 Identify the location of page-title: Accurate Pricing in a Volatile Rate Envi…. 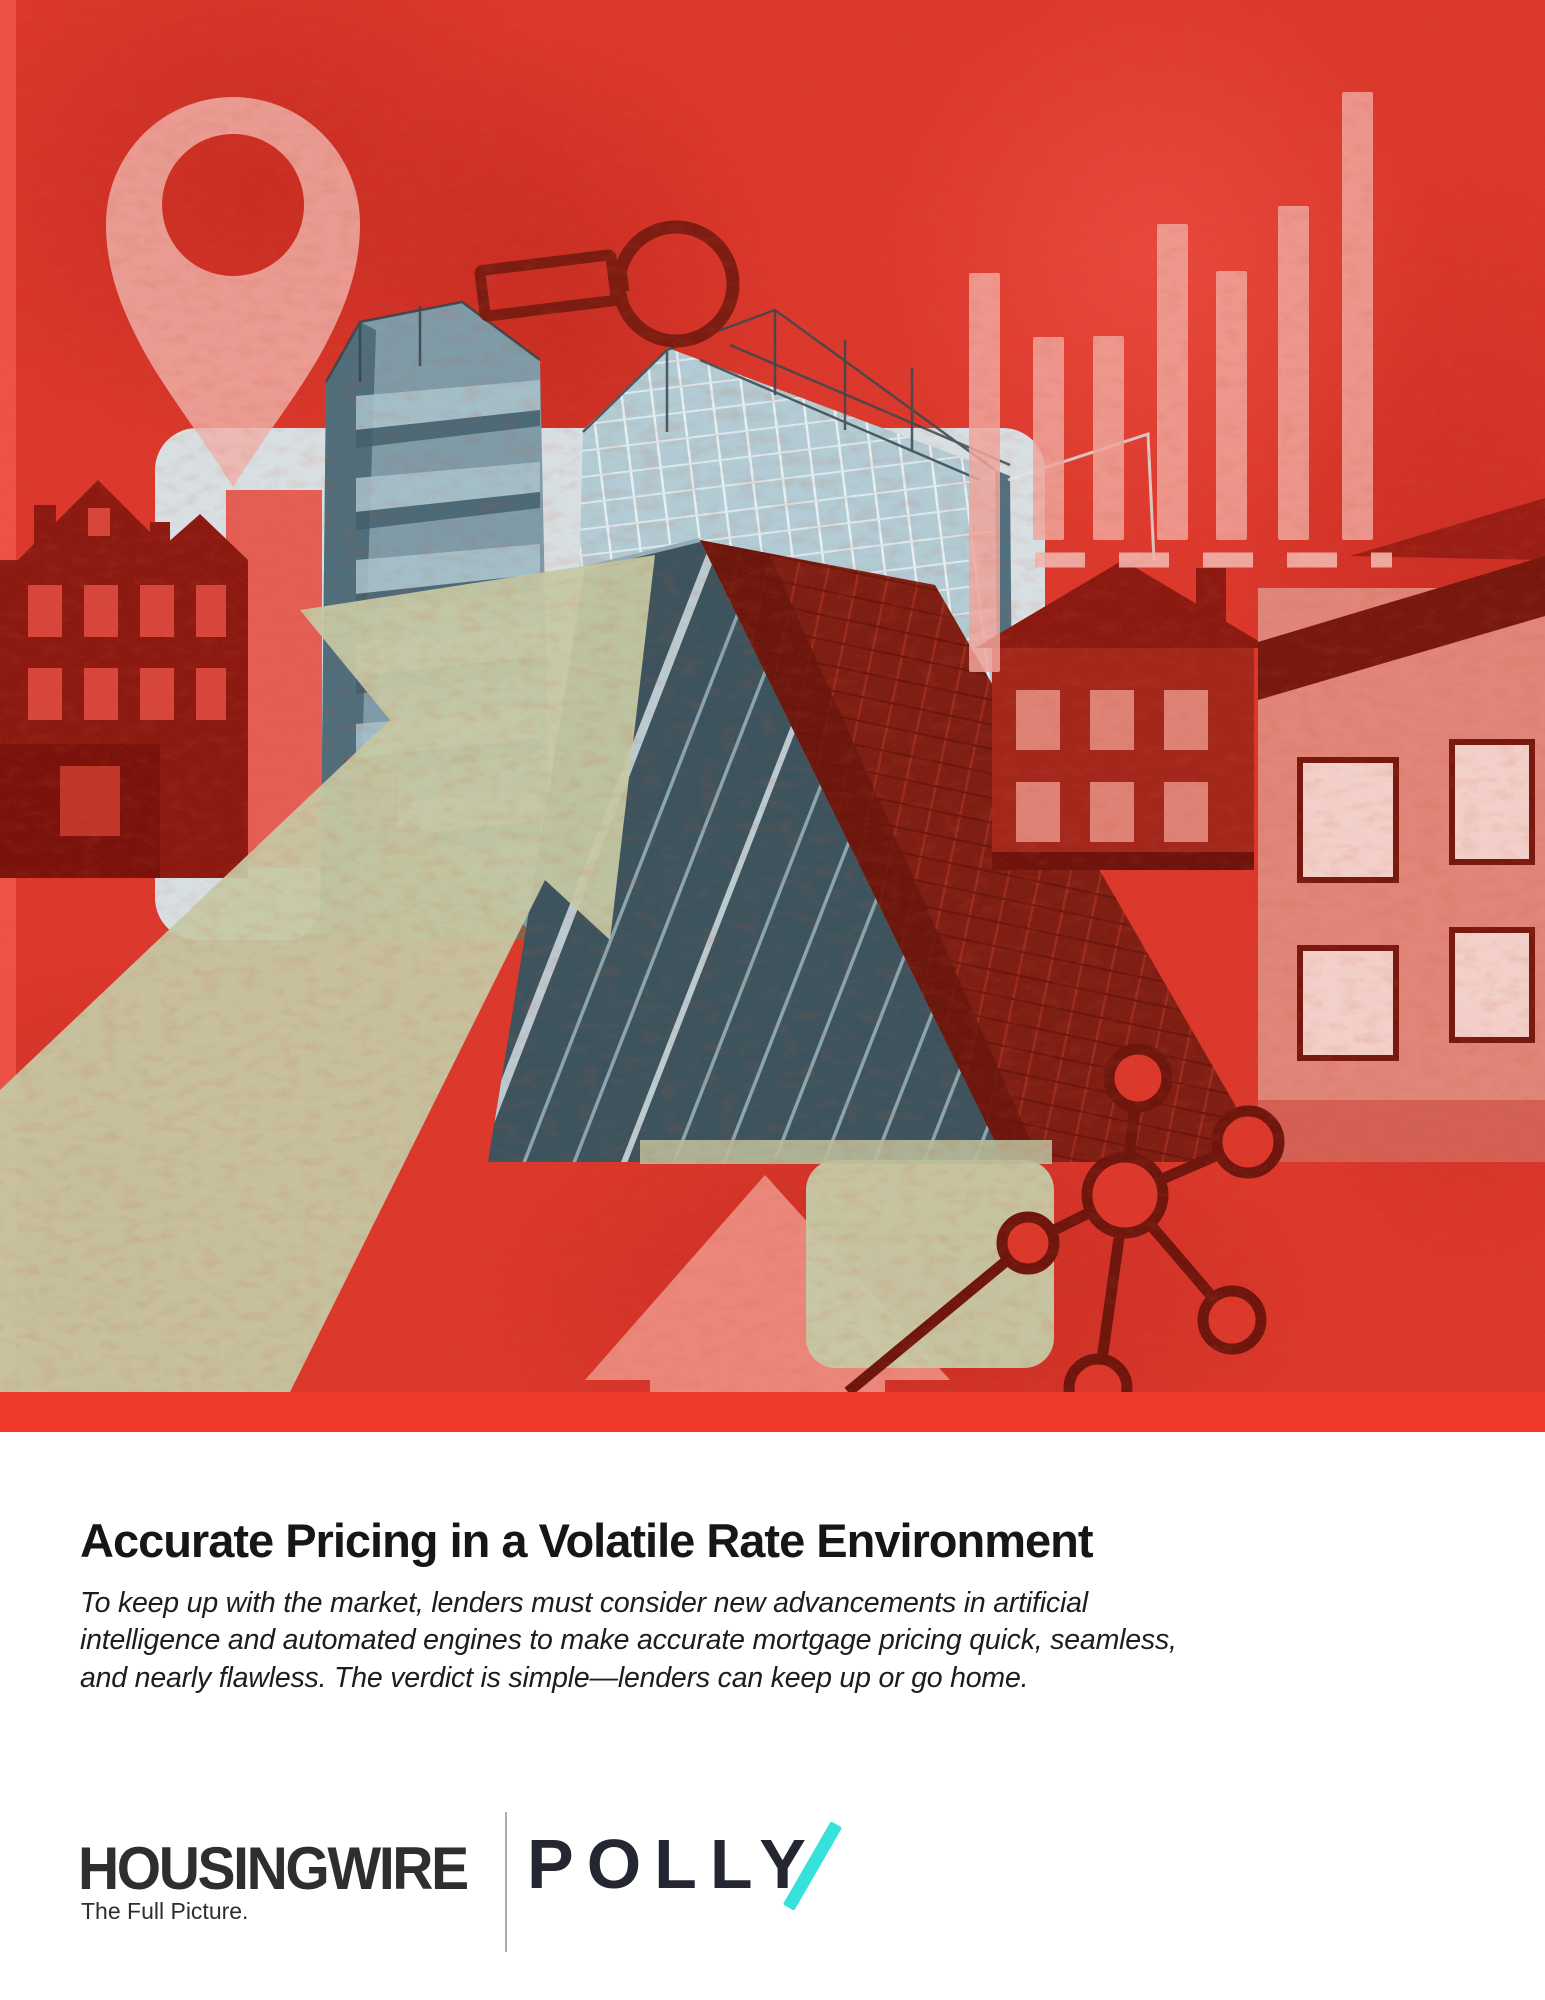
(587, 1541).